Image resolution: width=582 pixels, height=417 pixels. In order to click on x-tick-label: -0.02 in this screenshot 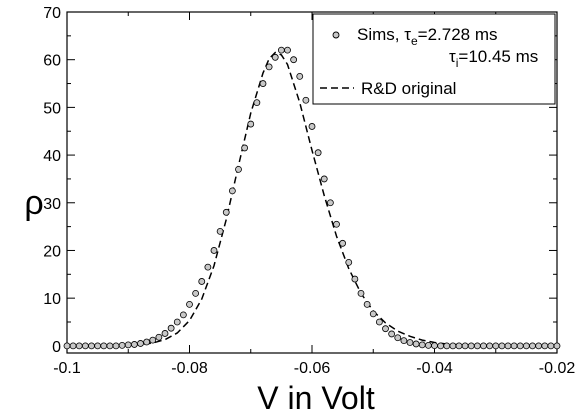, I will do `click(557, 368)`.